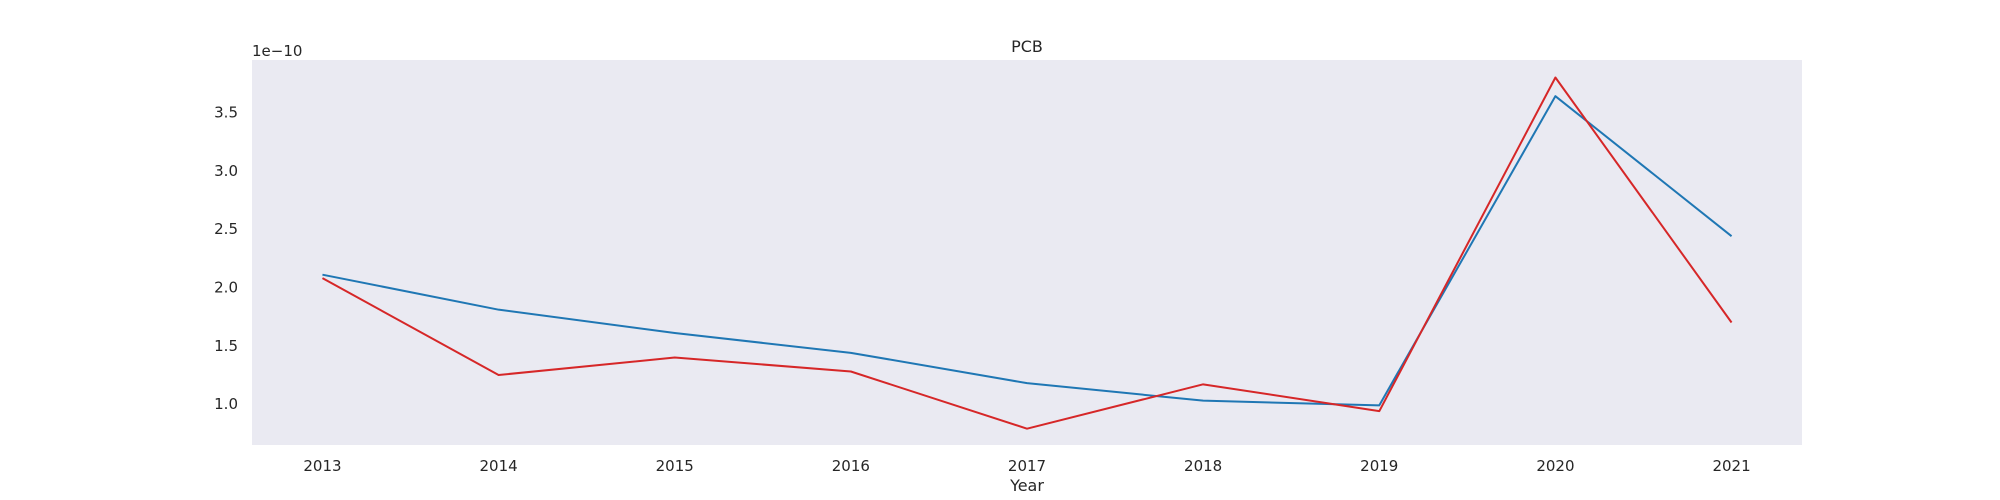  I want to click on y-tick-label: 2.5, so click(226, 229).